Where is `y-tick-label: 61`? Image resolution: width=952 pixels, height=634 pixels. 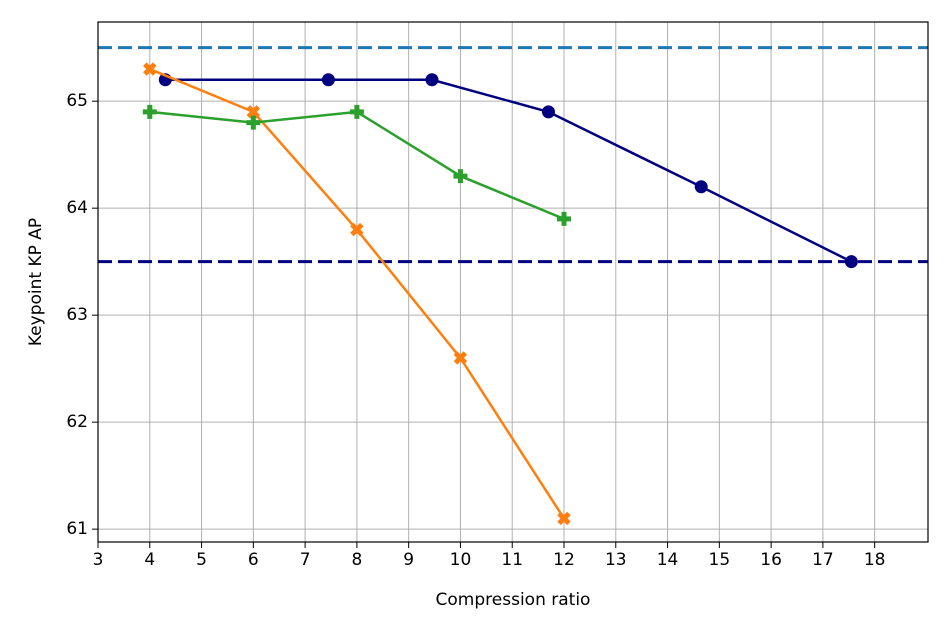
y-tick-label: 61 is located at coordinates (77, 529).